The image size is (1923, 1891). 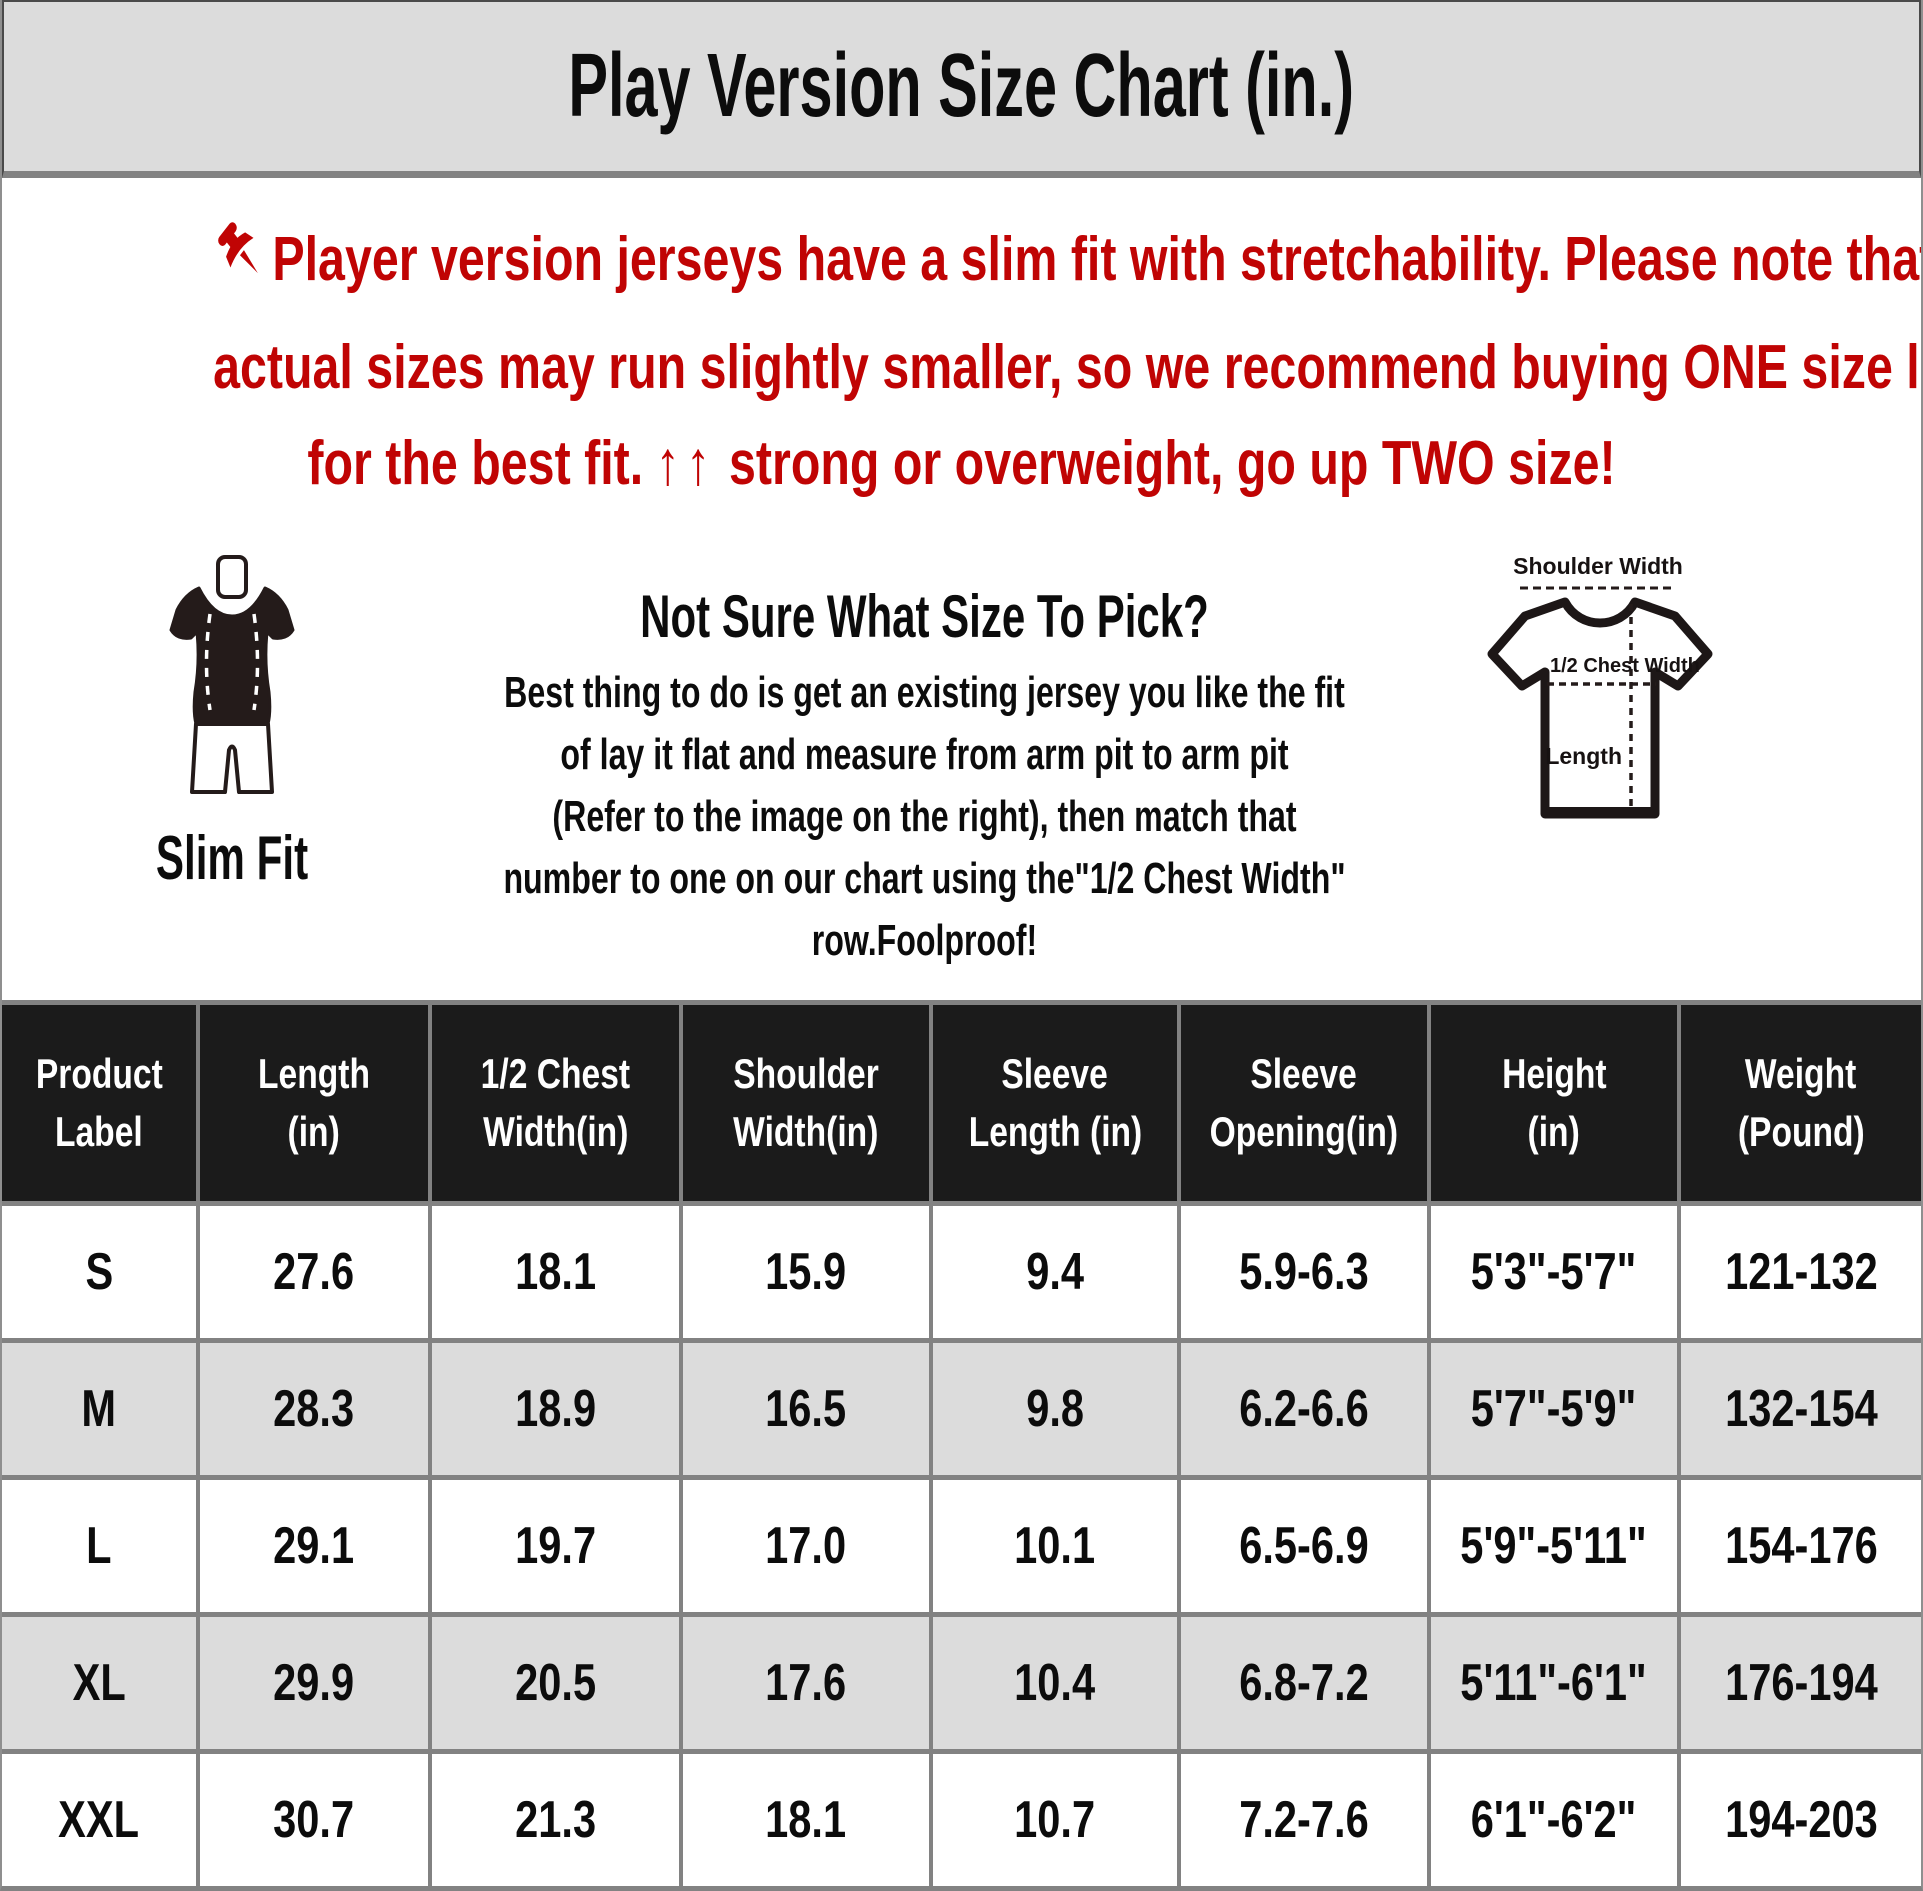 I want to click on column-header-weight: Weight (Pound), so click(x=1801, y=1103).